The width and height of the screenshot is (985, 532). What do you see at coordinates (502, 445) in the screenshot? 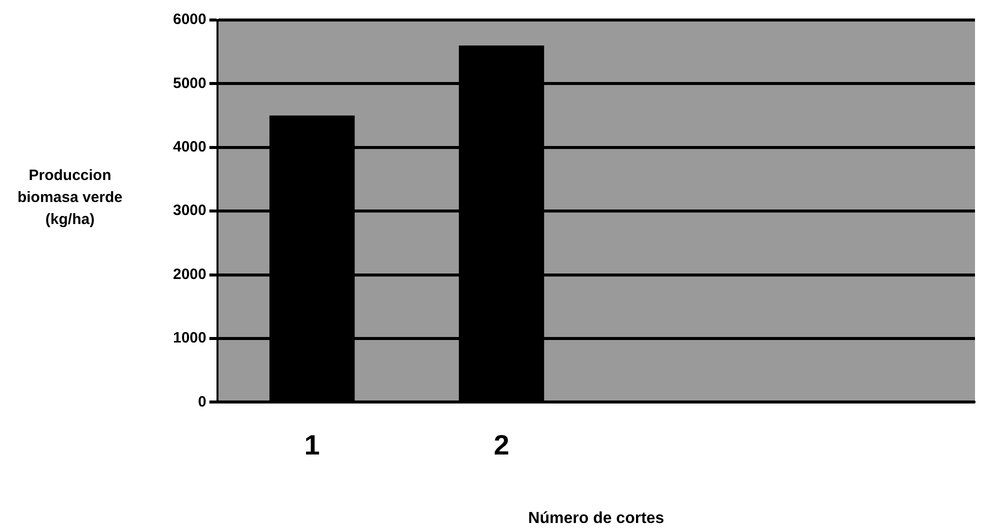
I see `x-tick-label: 2` at bounding box center [502, 445].